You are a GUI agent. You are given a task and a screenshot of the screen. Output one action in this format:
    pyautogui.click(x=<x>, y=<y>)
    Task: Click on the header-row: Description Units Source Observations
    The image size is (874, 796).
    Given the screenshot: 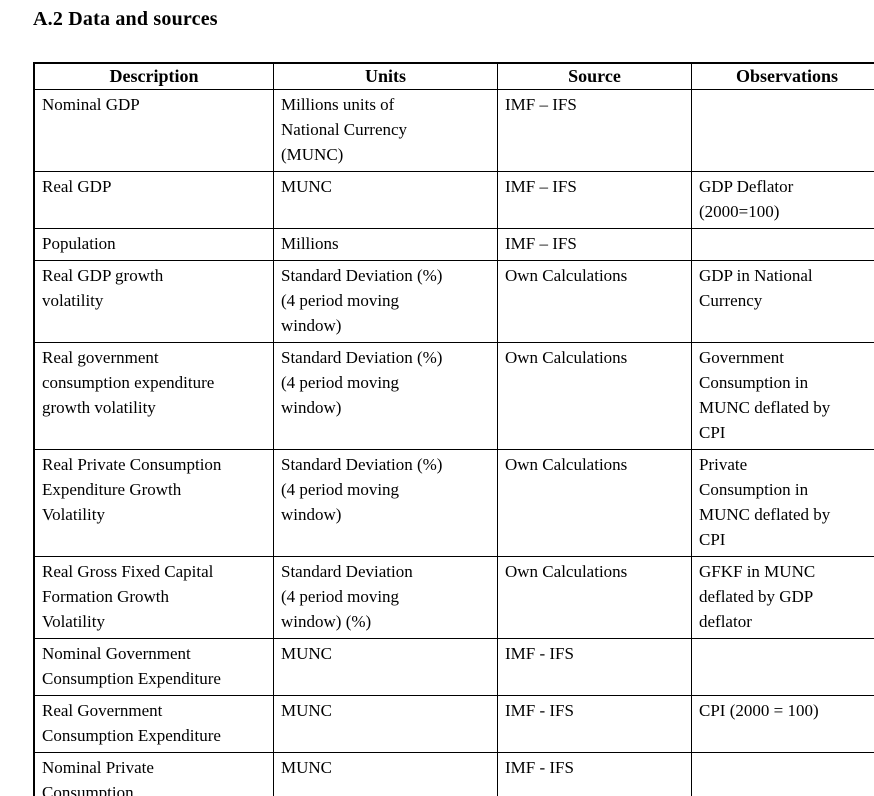 What is the action you would take?
    pyautogui.click(x=453, y=76)
    